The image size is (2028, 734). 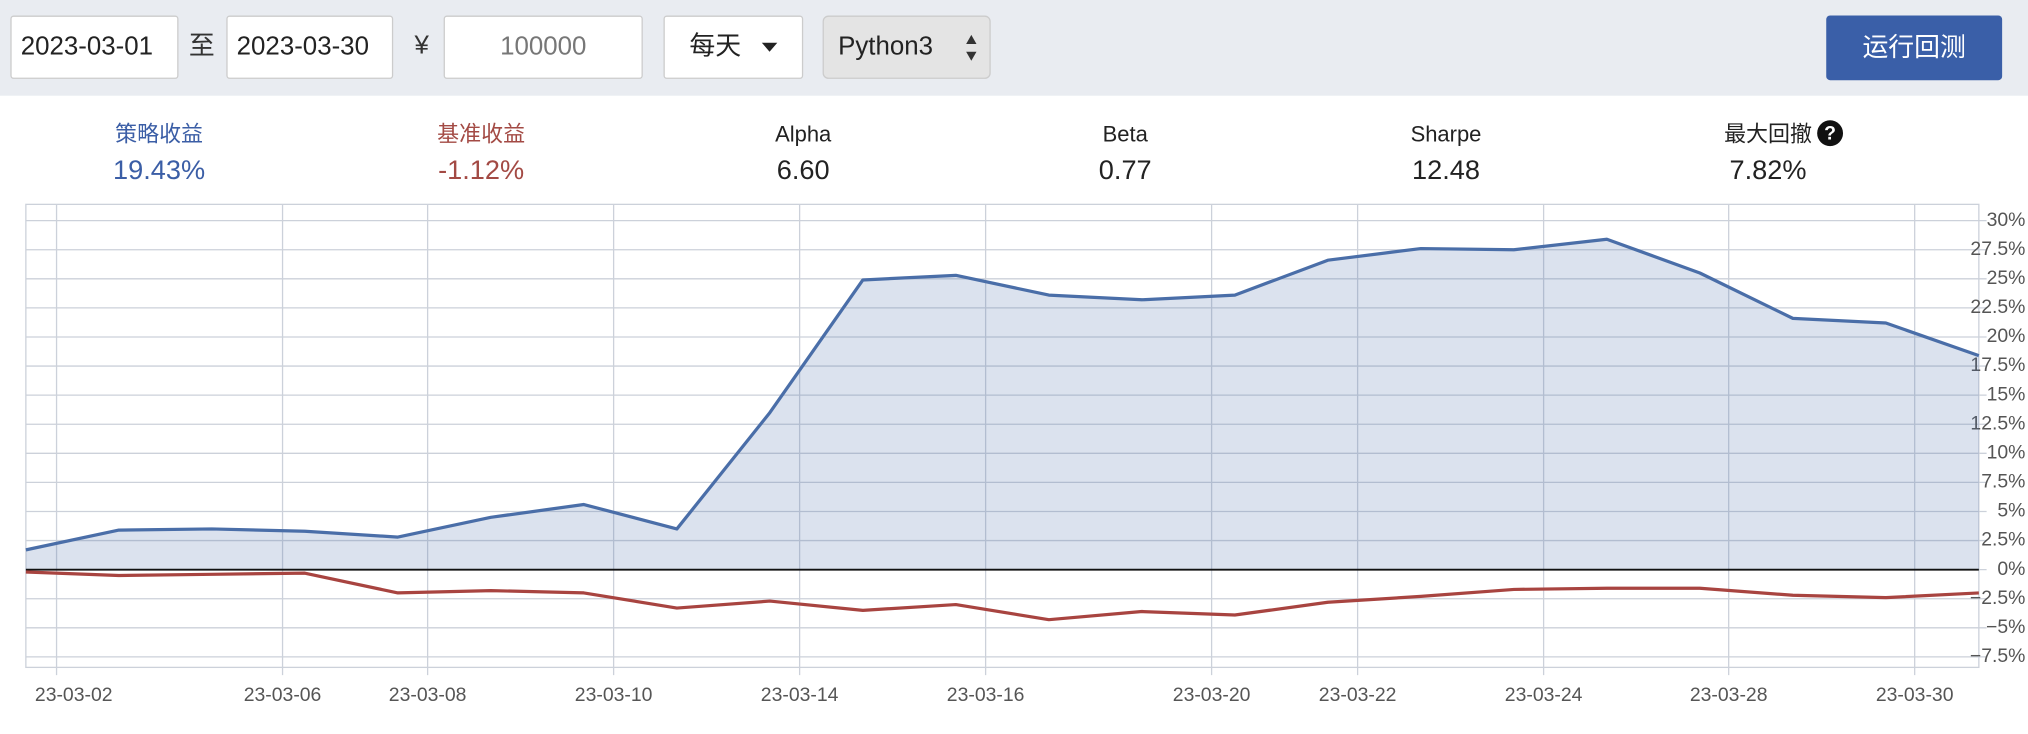 I want to click on y-tick-label: 27.5%, so click(x=1997, y=249).